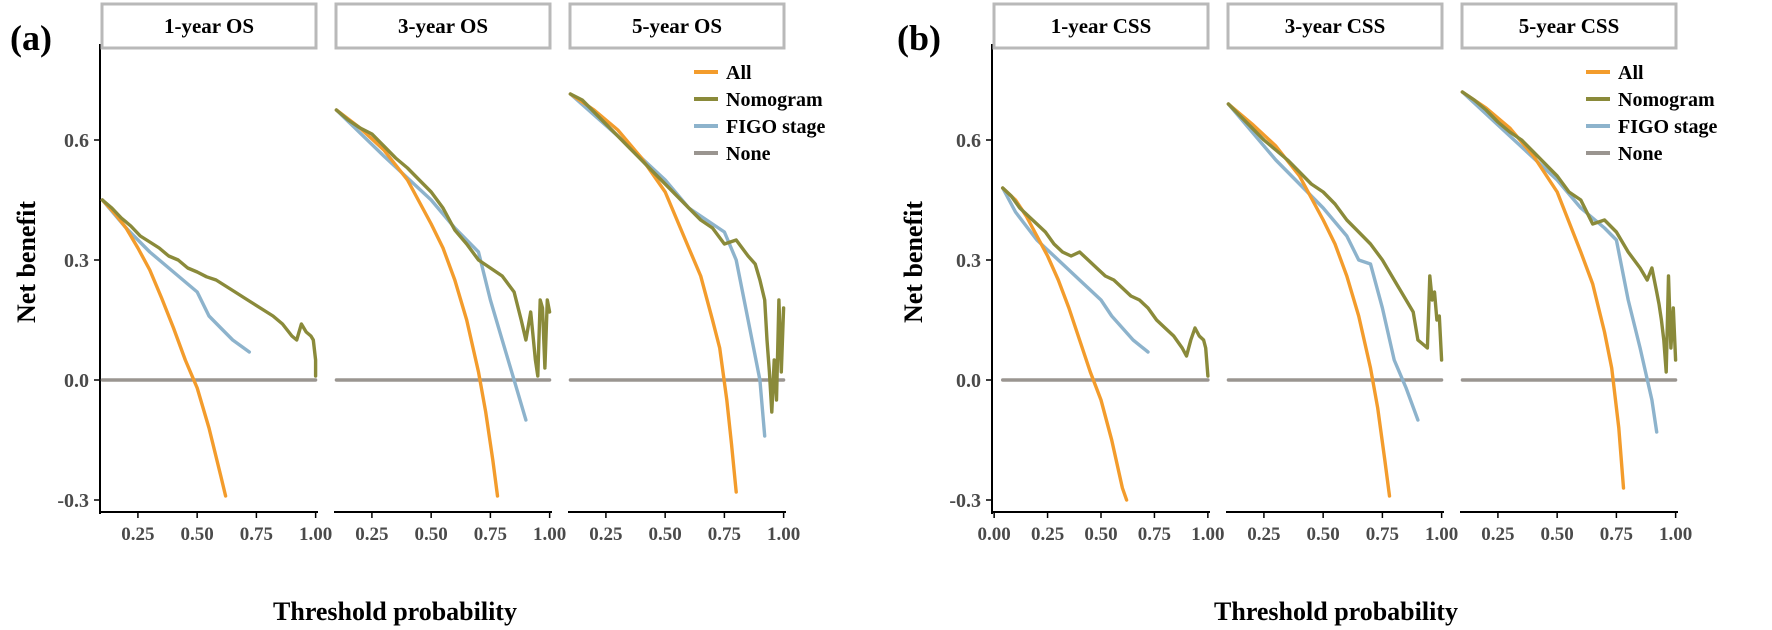 This screenshot has width=1772, height=630. Describe the element at coordinates (919, 38) in the screenshot. I see `panel-b-label: (b)` at that location.